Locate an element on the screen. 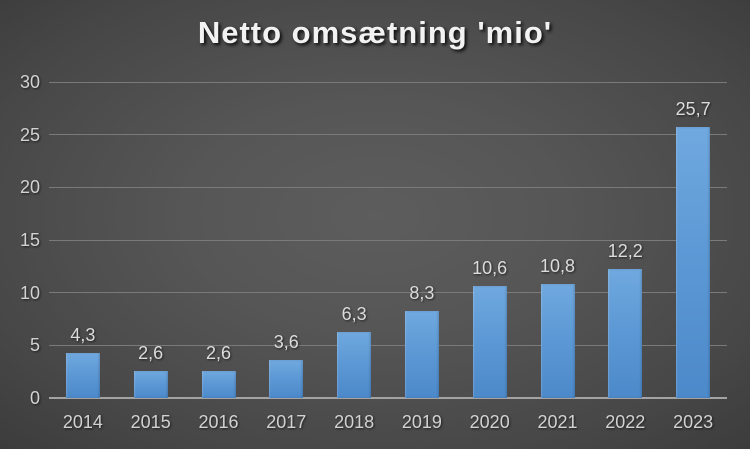 The width and height of the screenshot is (750, 449). bar-value-label-2015: 2,6 is located at coordinates (151, 352).